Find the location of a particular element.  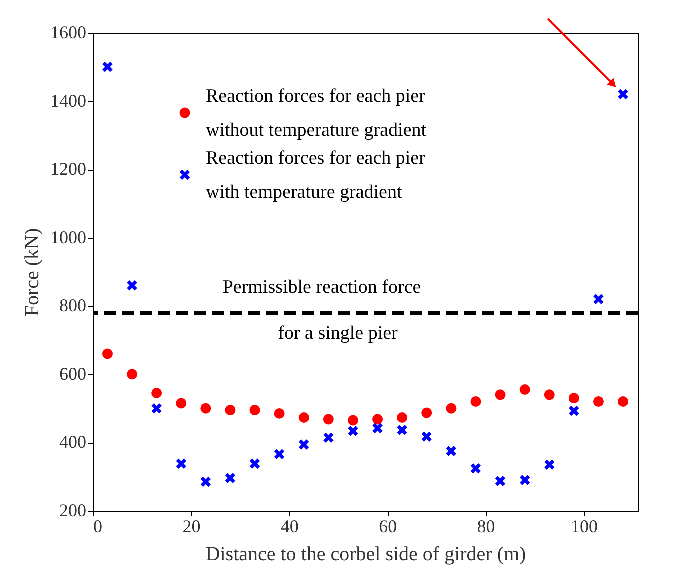

x-tick-label: 60 is located at coordinates (388, 526).